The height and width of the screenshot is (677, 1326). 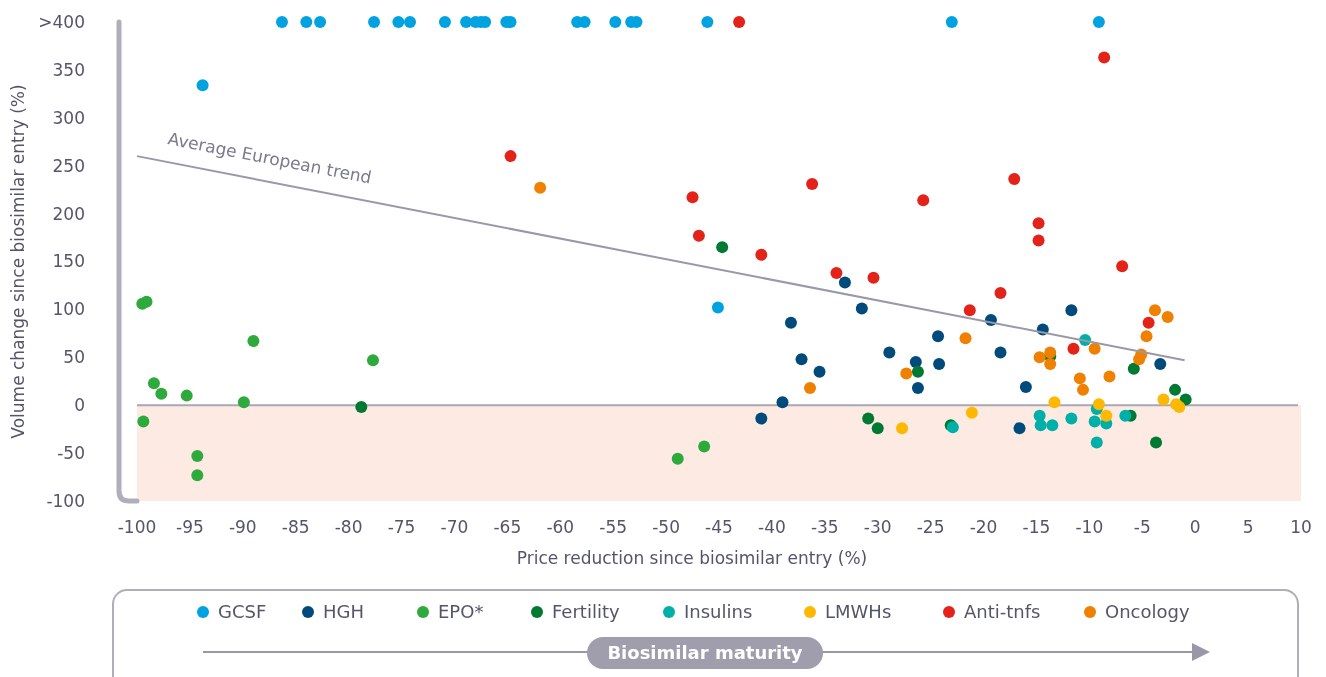 What do you see at coordinates (772, 527) in the screenshot?
I see `x-tick-label: -40` at bounding box center [772, 527].